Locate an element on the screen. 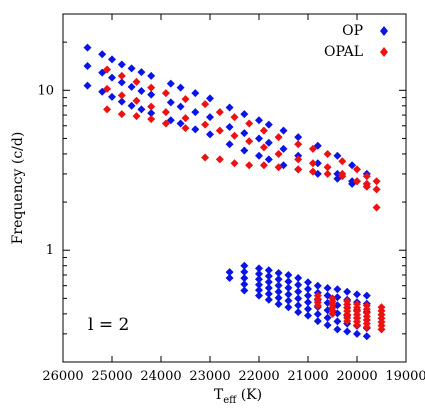 The height and width of the screenshot is (416, 425). legend-label-opal: OPAL is located at coordinates (343, 52).